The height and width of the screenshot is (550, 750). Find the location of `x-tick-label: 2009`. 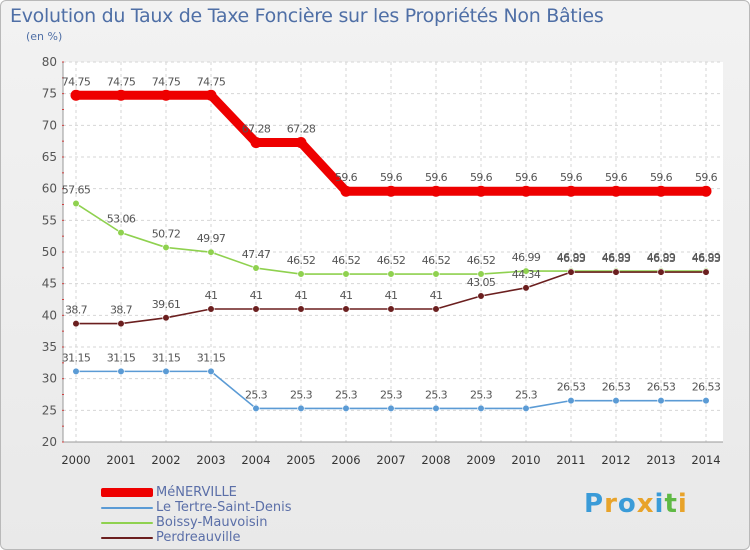

x-tick-label: 2009 is located at coordinates (480, 460).